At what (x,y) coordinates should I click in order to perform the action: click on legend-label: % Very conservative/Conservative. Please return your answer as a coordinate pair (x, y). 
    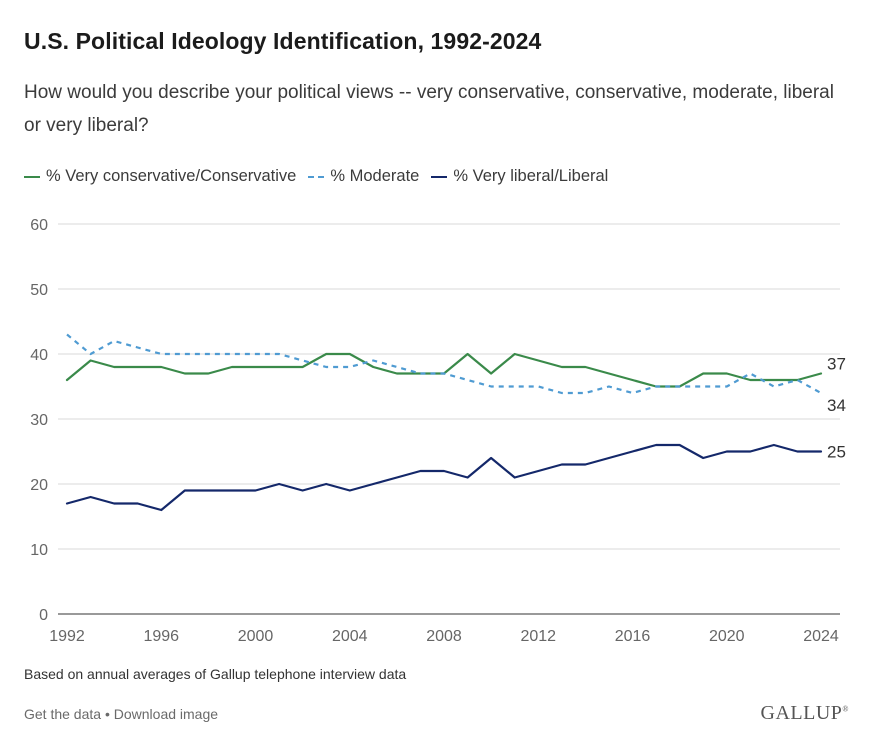
    Looking at the image, I should click on (171, 176).